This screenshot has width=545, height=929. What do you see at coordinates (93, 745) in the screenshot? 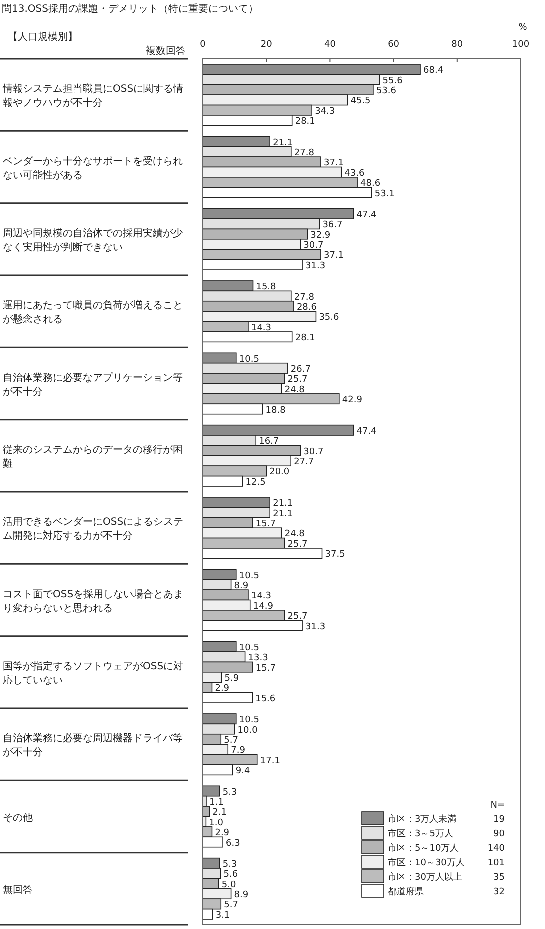
I see `y-tick-label: 自治体業務に必要な周辺機器ドライバ等が不十分` at bounding box center [93, 745].